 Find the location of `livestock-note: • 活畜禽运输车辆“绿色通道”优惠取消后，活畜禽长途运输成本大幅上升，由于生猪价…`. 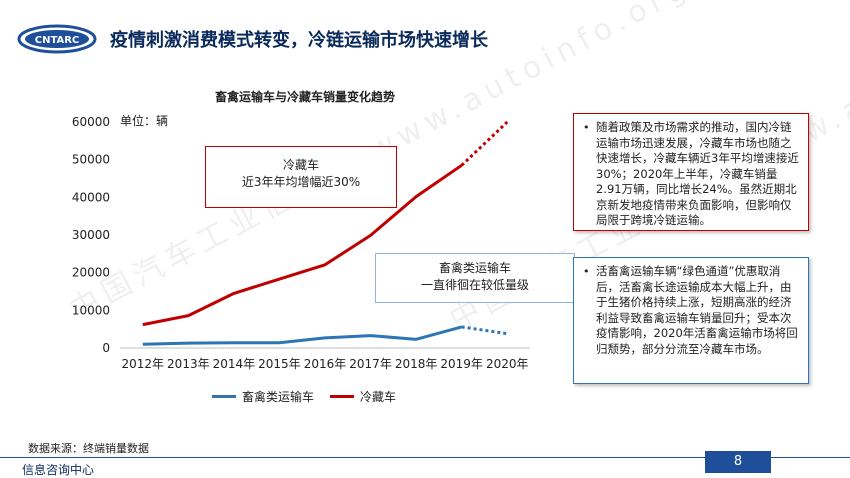

livestock-note: • 活畜禽运输车辆“绿色通道”优惠取消后，活畜禽长途运输成本大幅上升，由于生猪价… is located at coordinates (691, 320).